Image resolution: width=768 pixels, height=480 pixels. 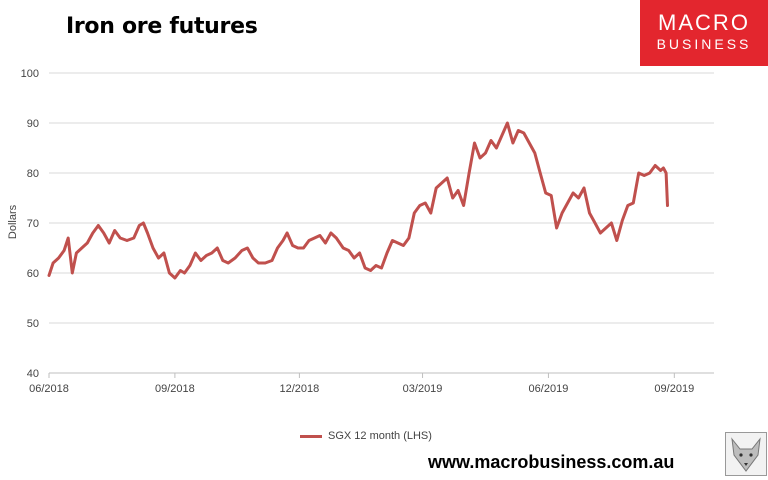 What do you see at coordinates (30, 74) in the screenshot?
I see `y-tick-label: 100` at bounding box center [30, 74].